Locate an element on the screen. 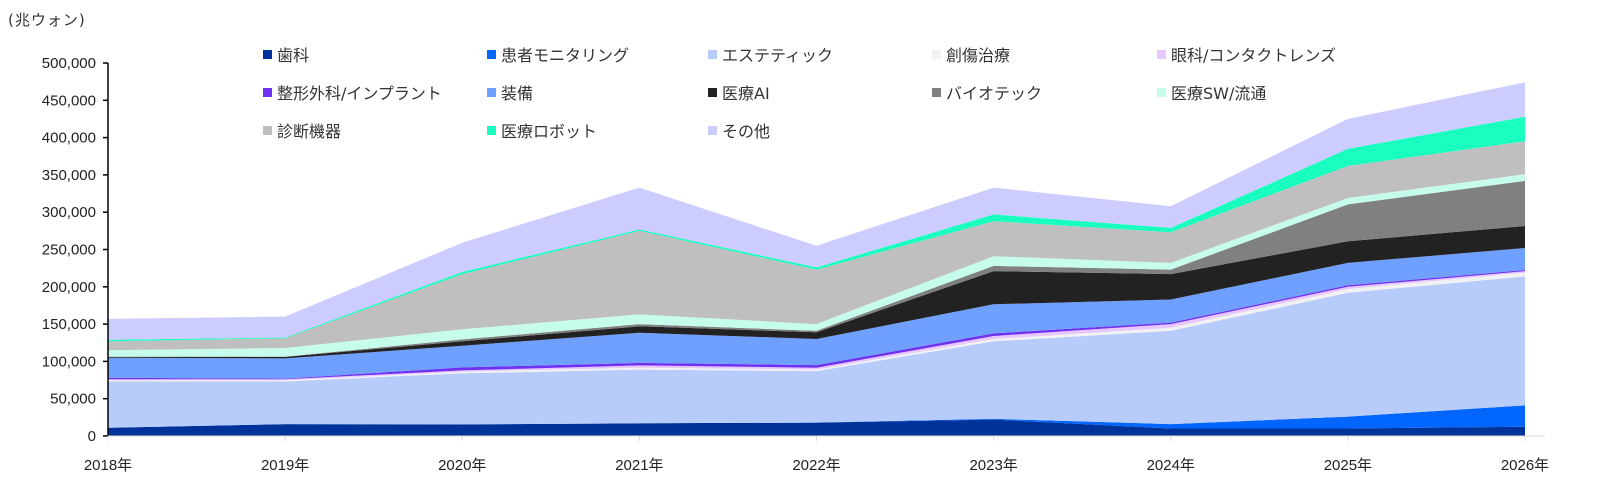 The image size is (1600, 500). legend-item: 医療ロボット is located at coordinates (542, 130).